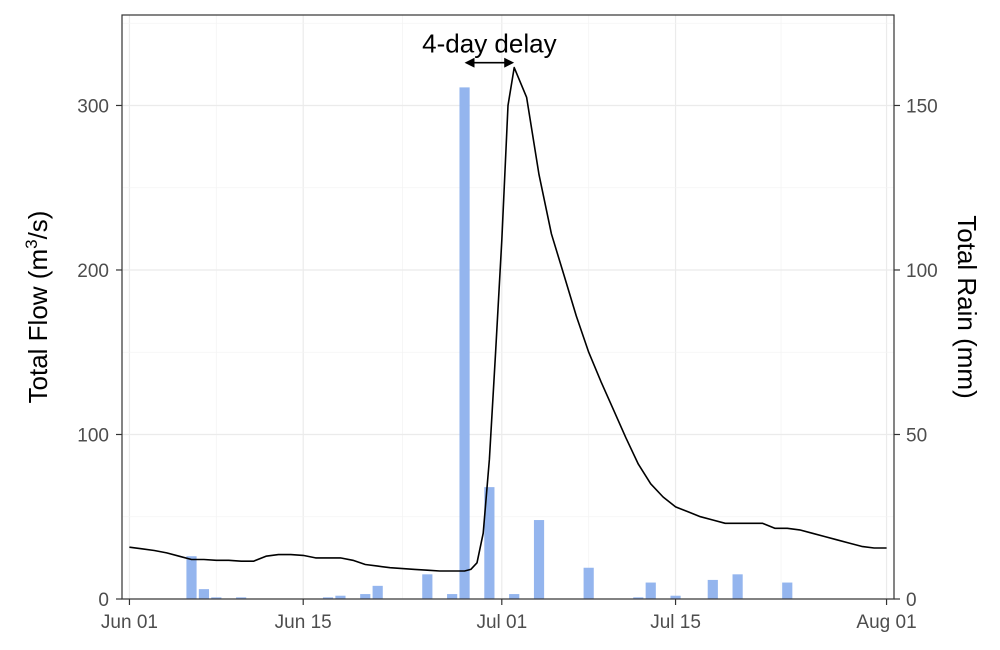 The image size is (1000, 650). I want to click on y-right-tick-label: 150, so click(922, 106).